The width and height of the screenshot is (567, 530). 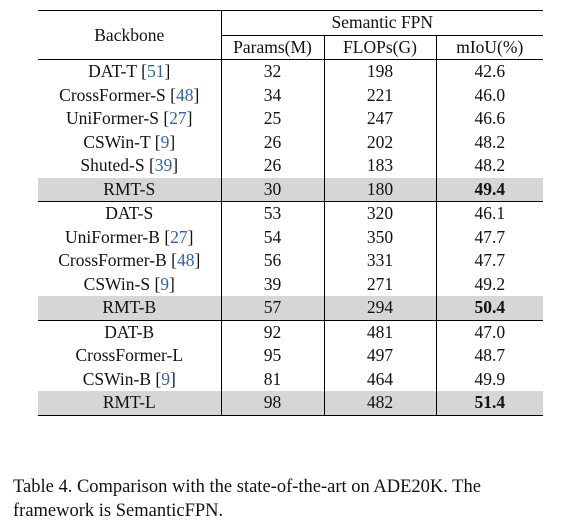 I want to click on backbone-cell: CSWin-T [9], so click(x=129, y=141).